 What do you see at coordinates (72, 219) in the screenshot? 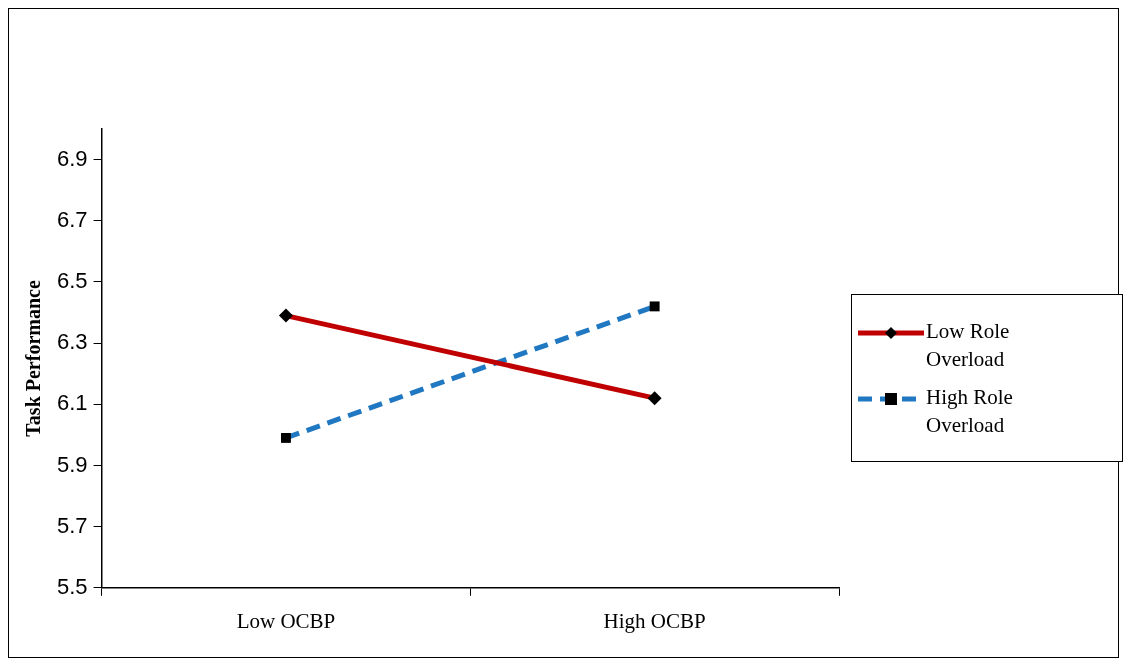
I see `y-tick-label: 6.7` at bounding box center [72, 219].